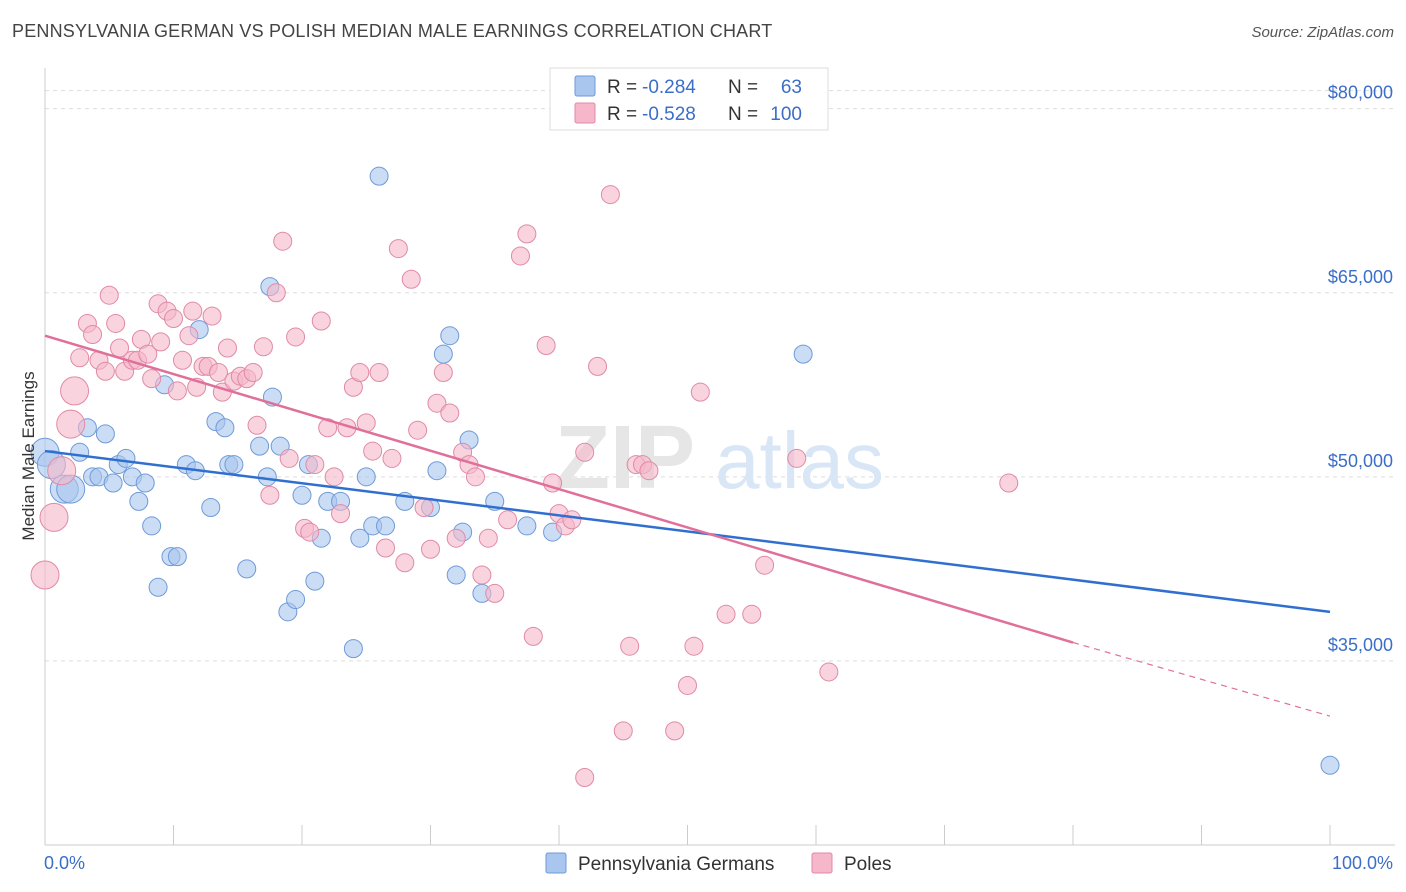 The image size is (1406, 892). What do you see at coordinates (676, 864) in the screenshot?
I see `series-legend-label-1: Pennsylvania Germans` at bounding box center [676, 864].